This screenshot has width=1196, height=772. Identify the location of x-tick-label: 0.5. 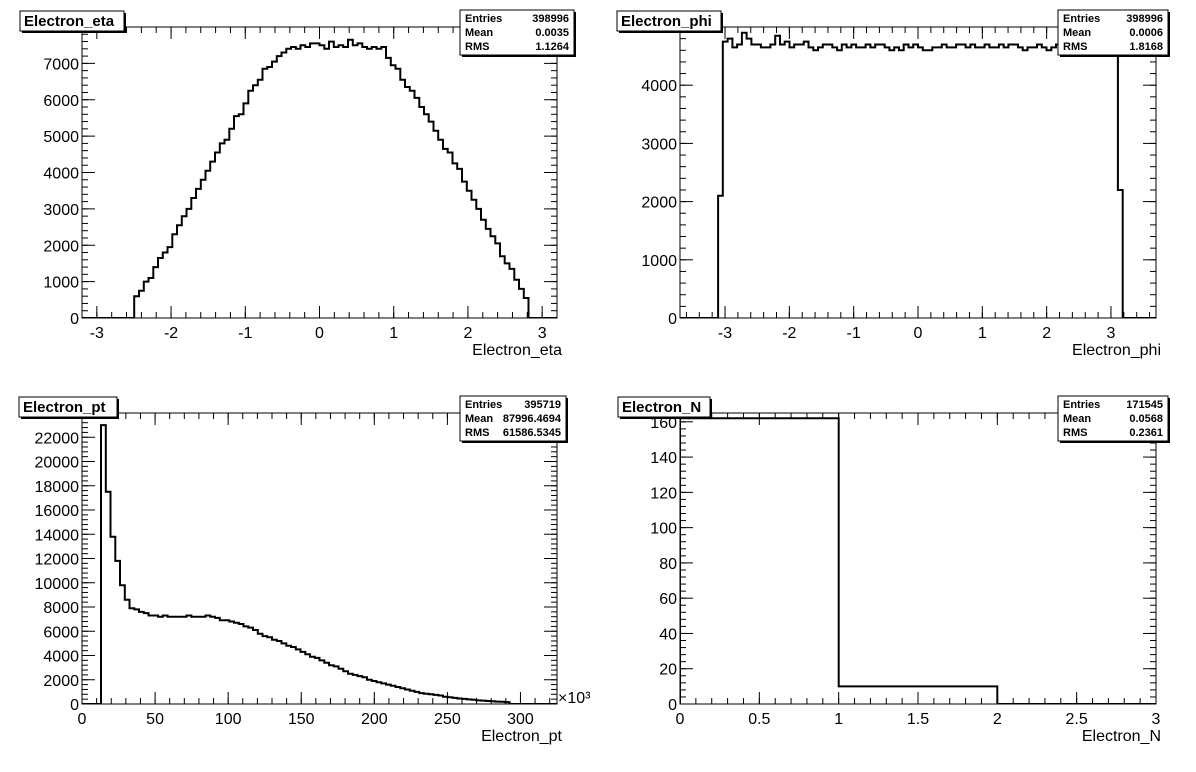
(759, 719).